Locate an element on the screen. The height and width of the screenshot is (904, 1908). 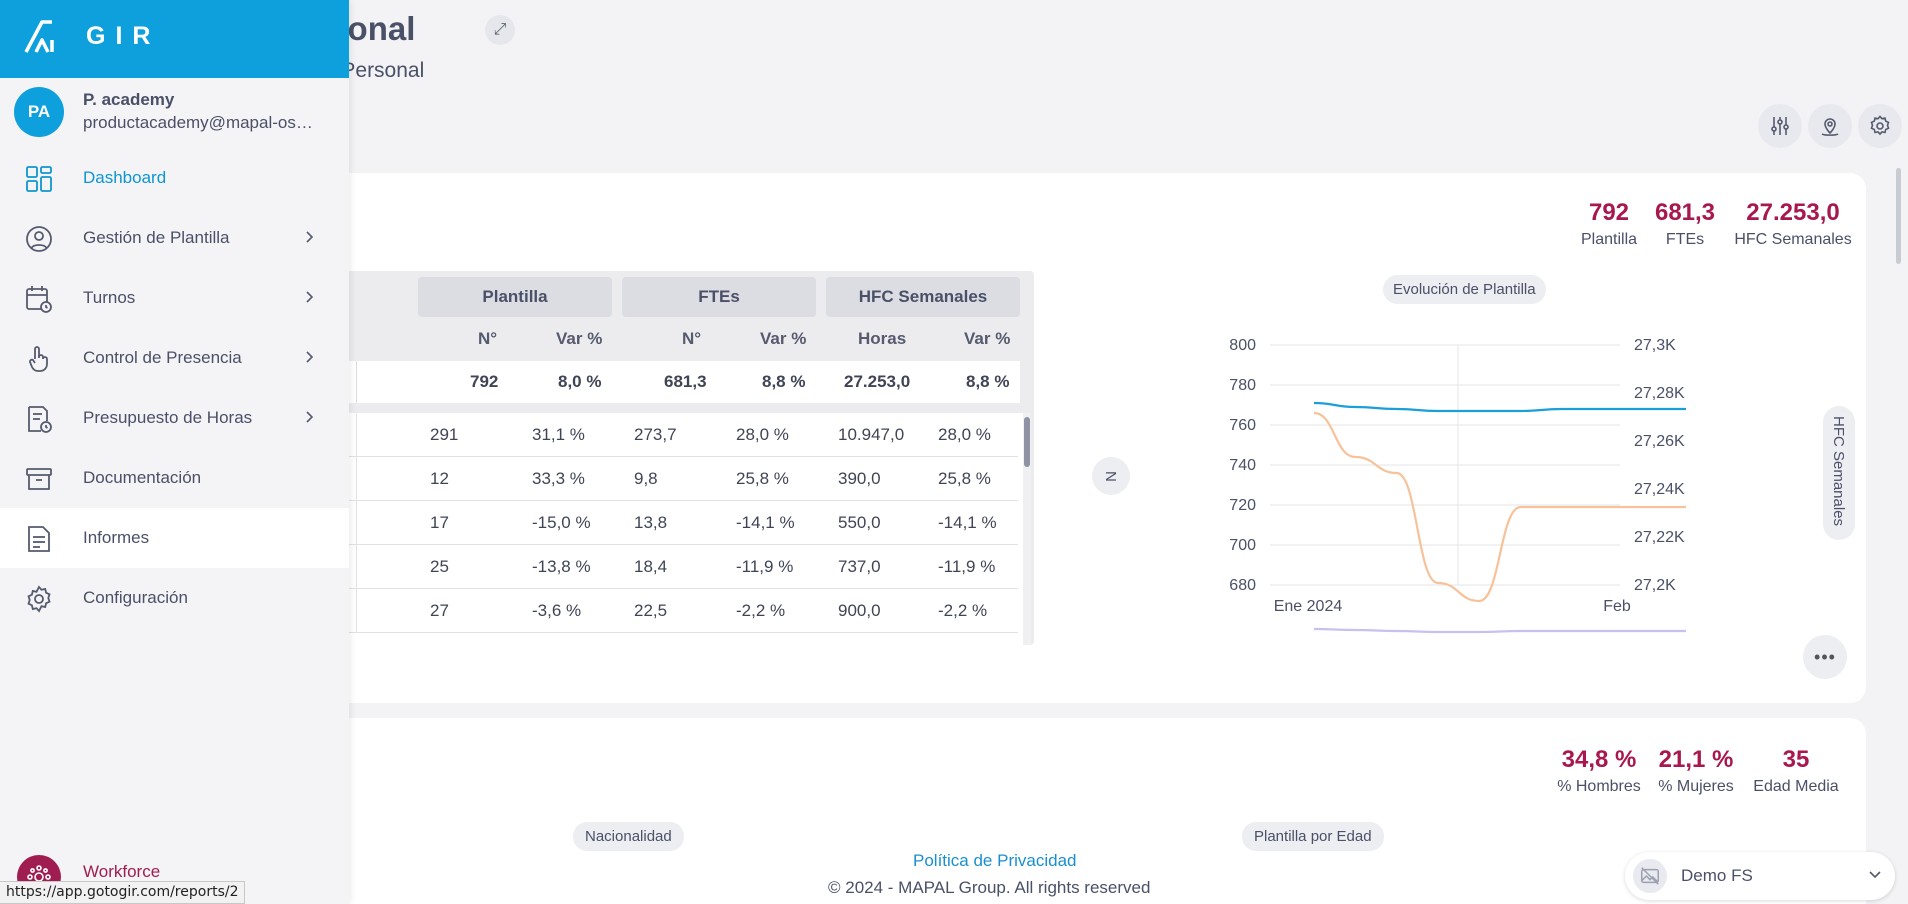
kpi-value: 21,1 % is located at coordinates (1696, 759).